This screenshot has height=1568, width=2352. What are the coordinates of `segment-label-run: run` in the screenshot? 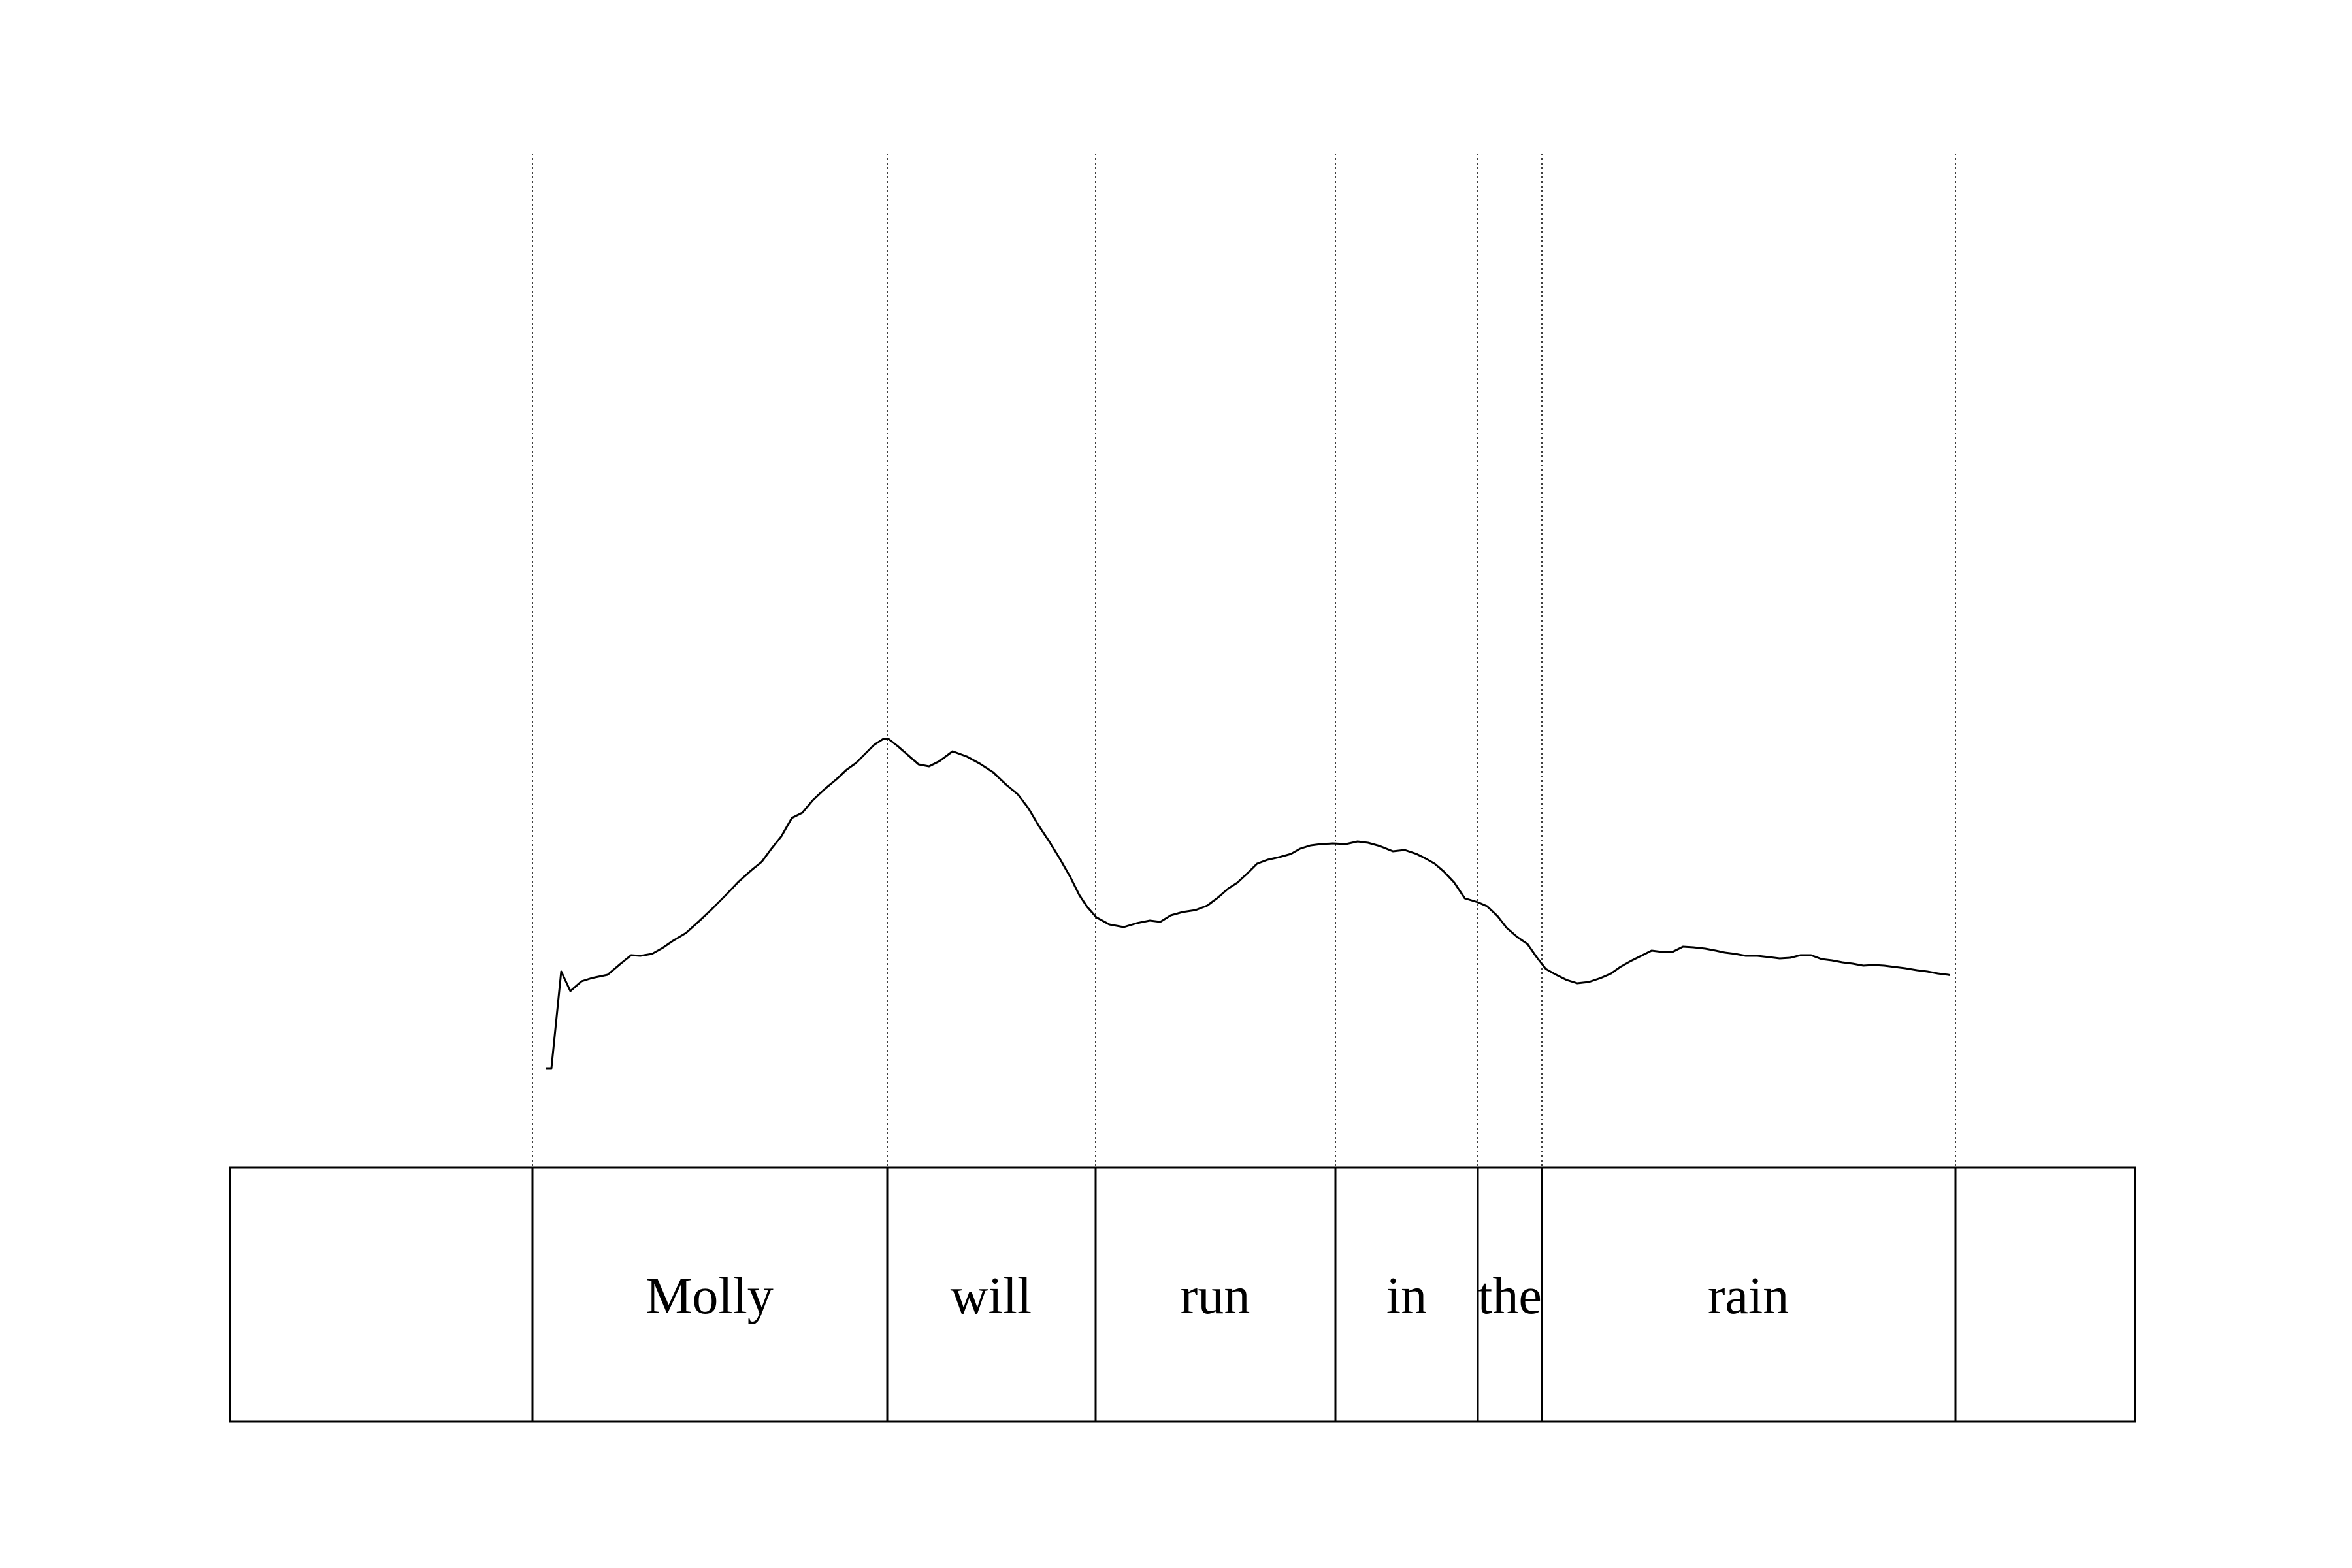 It's located at (1215, 1296).